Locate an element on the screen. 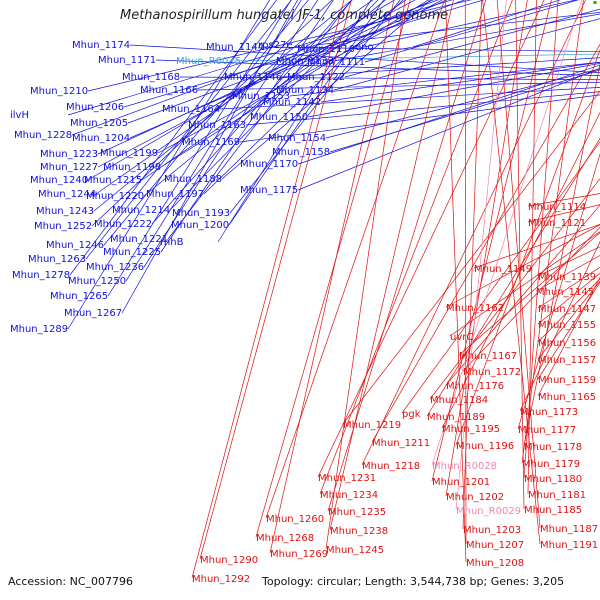  gene-label-left: Mhun_1153 is located at coordinates (261, 96).